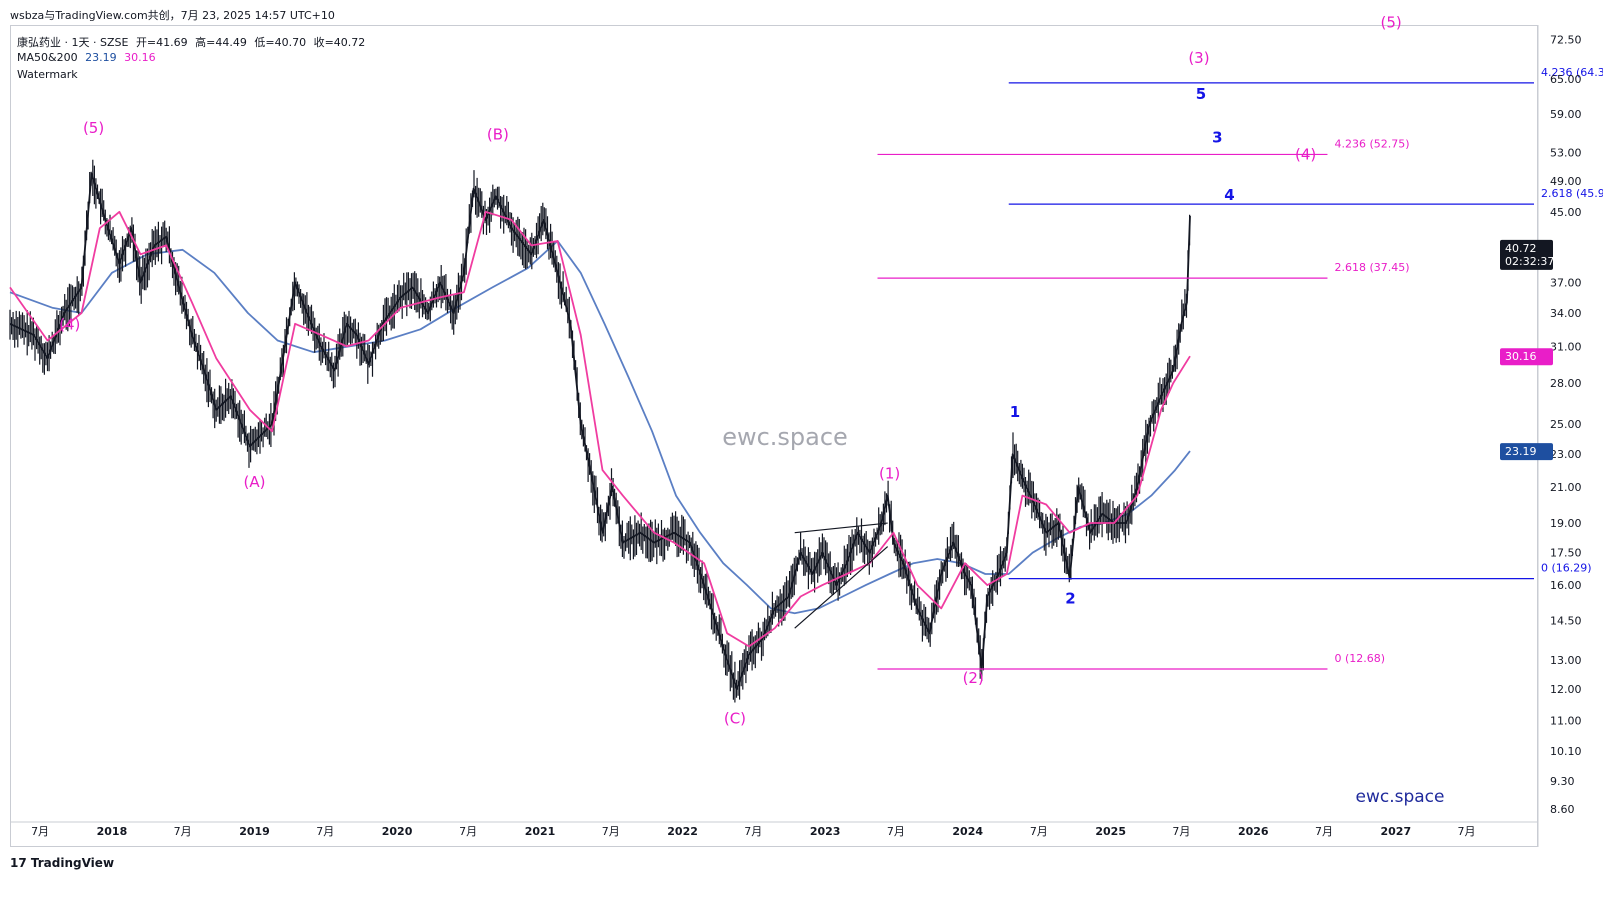 The height and width of the screenshot is (901, 1603). I want to click on time-axis-tick: 2021, so click(540, 831).